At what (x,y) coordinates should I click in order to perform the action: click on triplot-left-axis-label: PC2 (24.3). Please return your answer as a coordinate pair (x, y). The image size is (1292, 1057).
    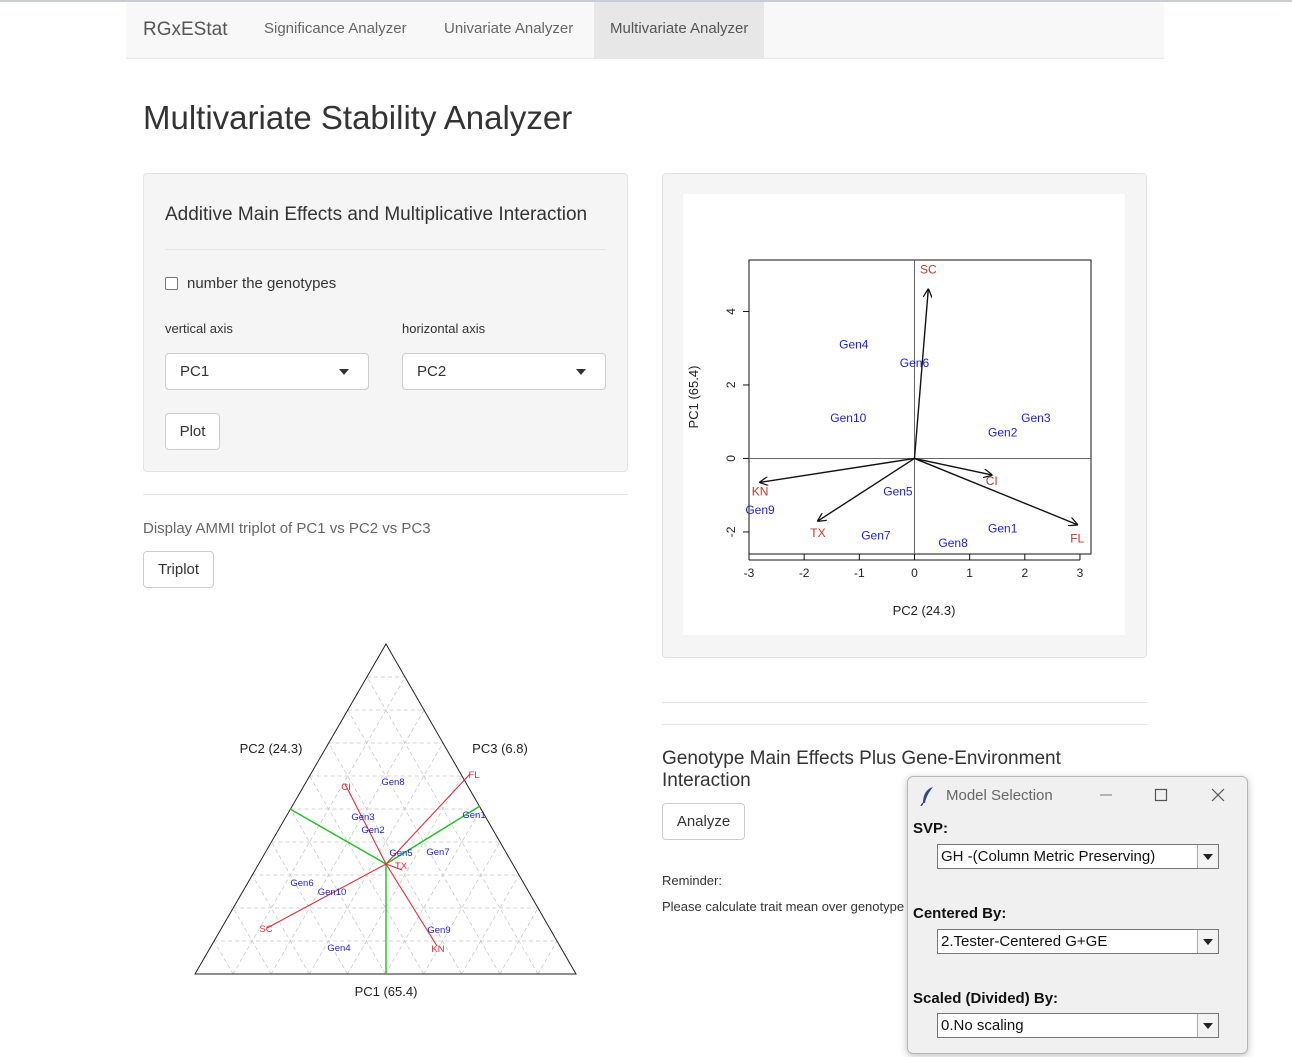
    Looking at the image, I should click on (271, 748).